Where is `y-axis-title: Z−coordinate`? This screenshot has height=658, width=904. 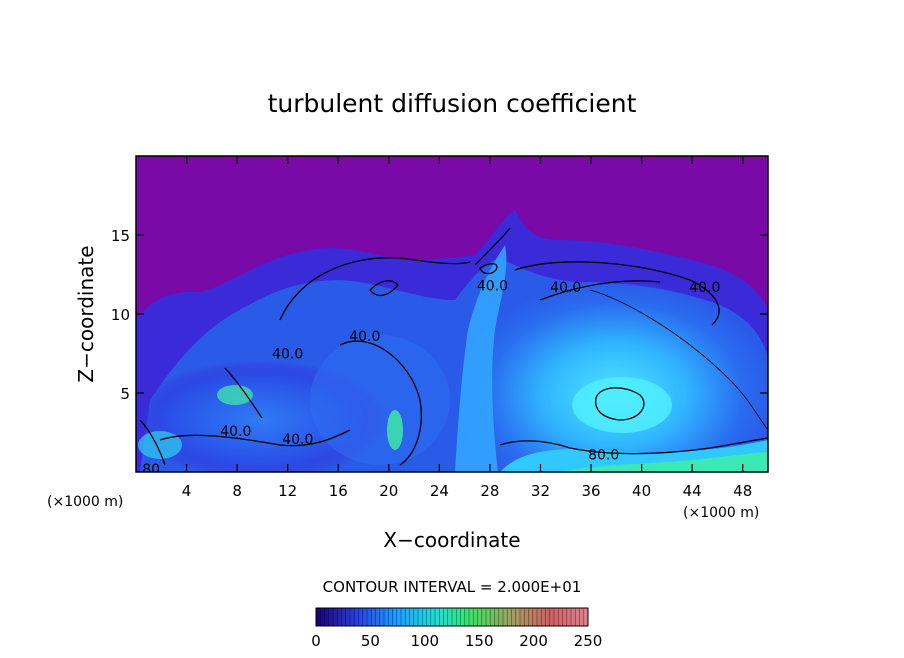 y-axis-title: Z−coordinate is located at coordinates (86, 313).